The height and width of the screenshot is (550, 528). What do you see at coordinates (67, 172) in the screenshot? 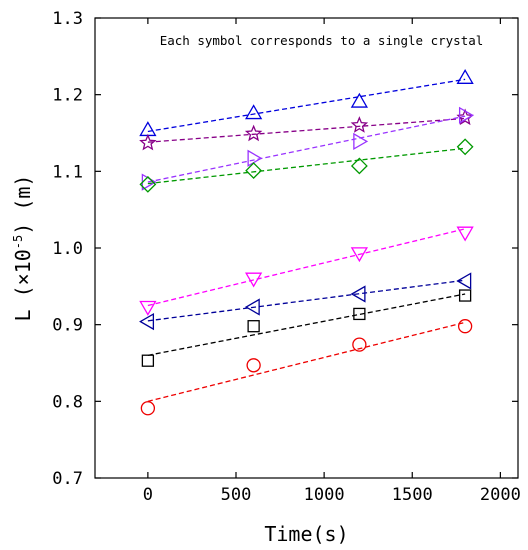
I see `y-tick-label: 1.1` at bounding box center [67, 172].